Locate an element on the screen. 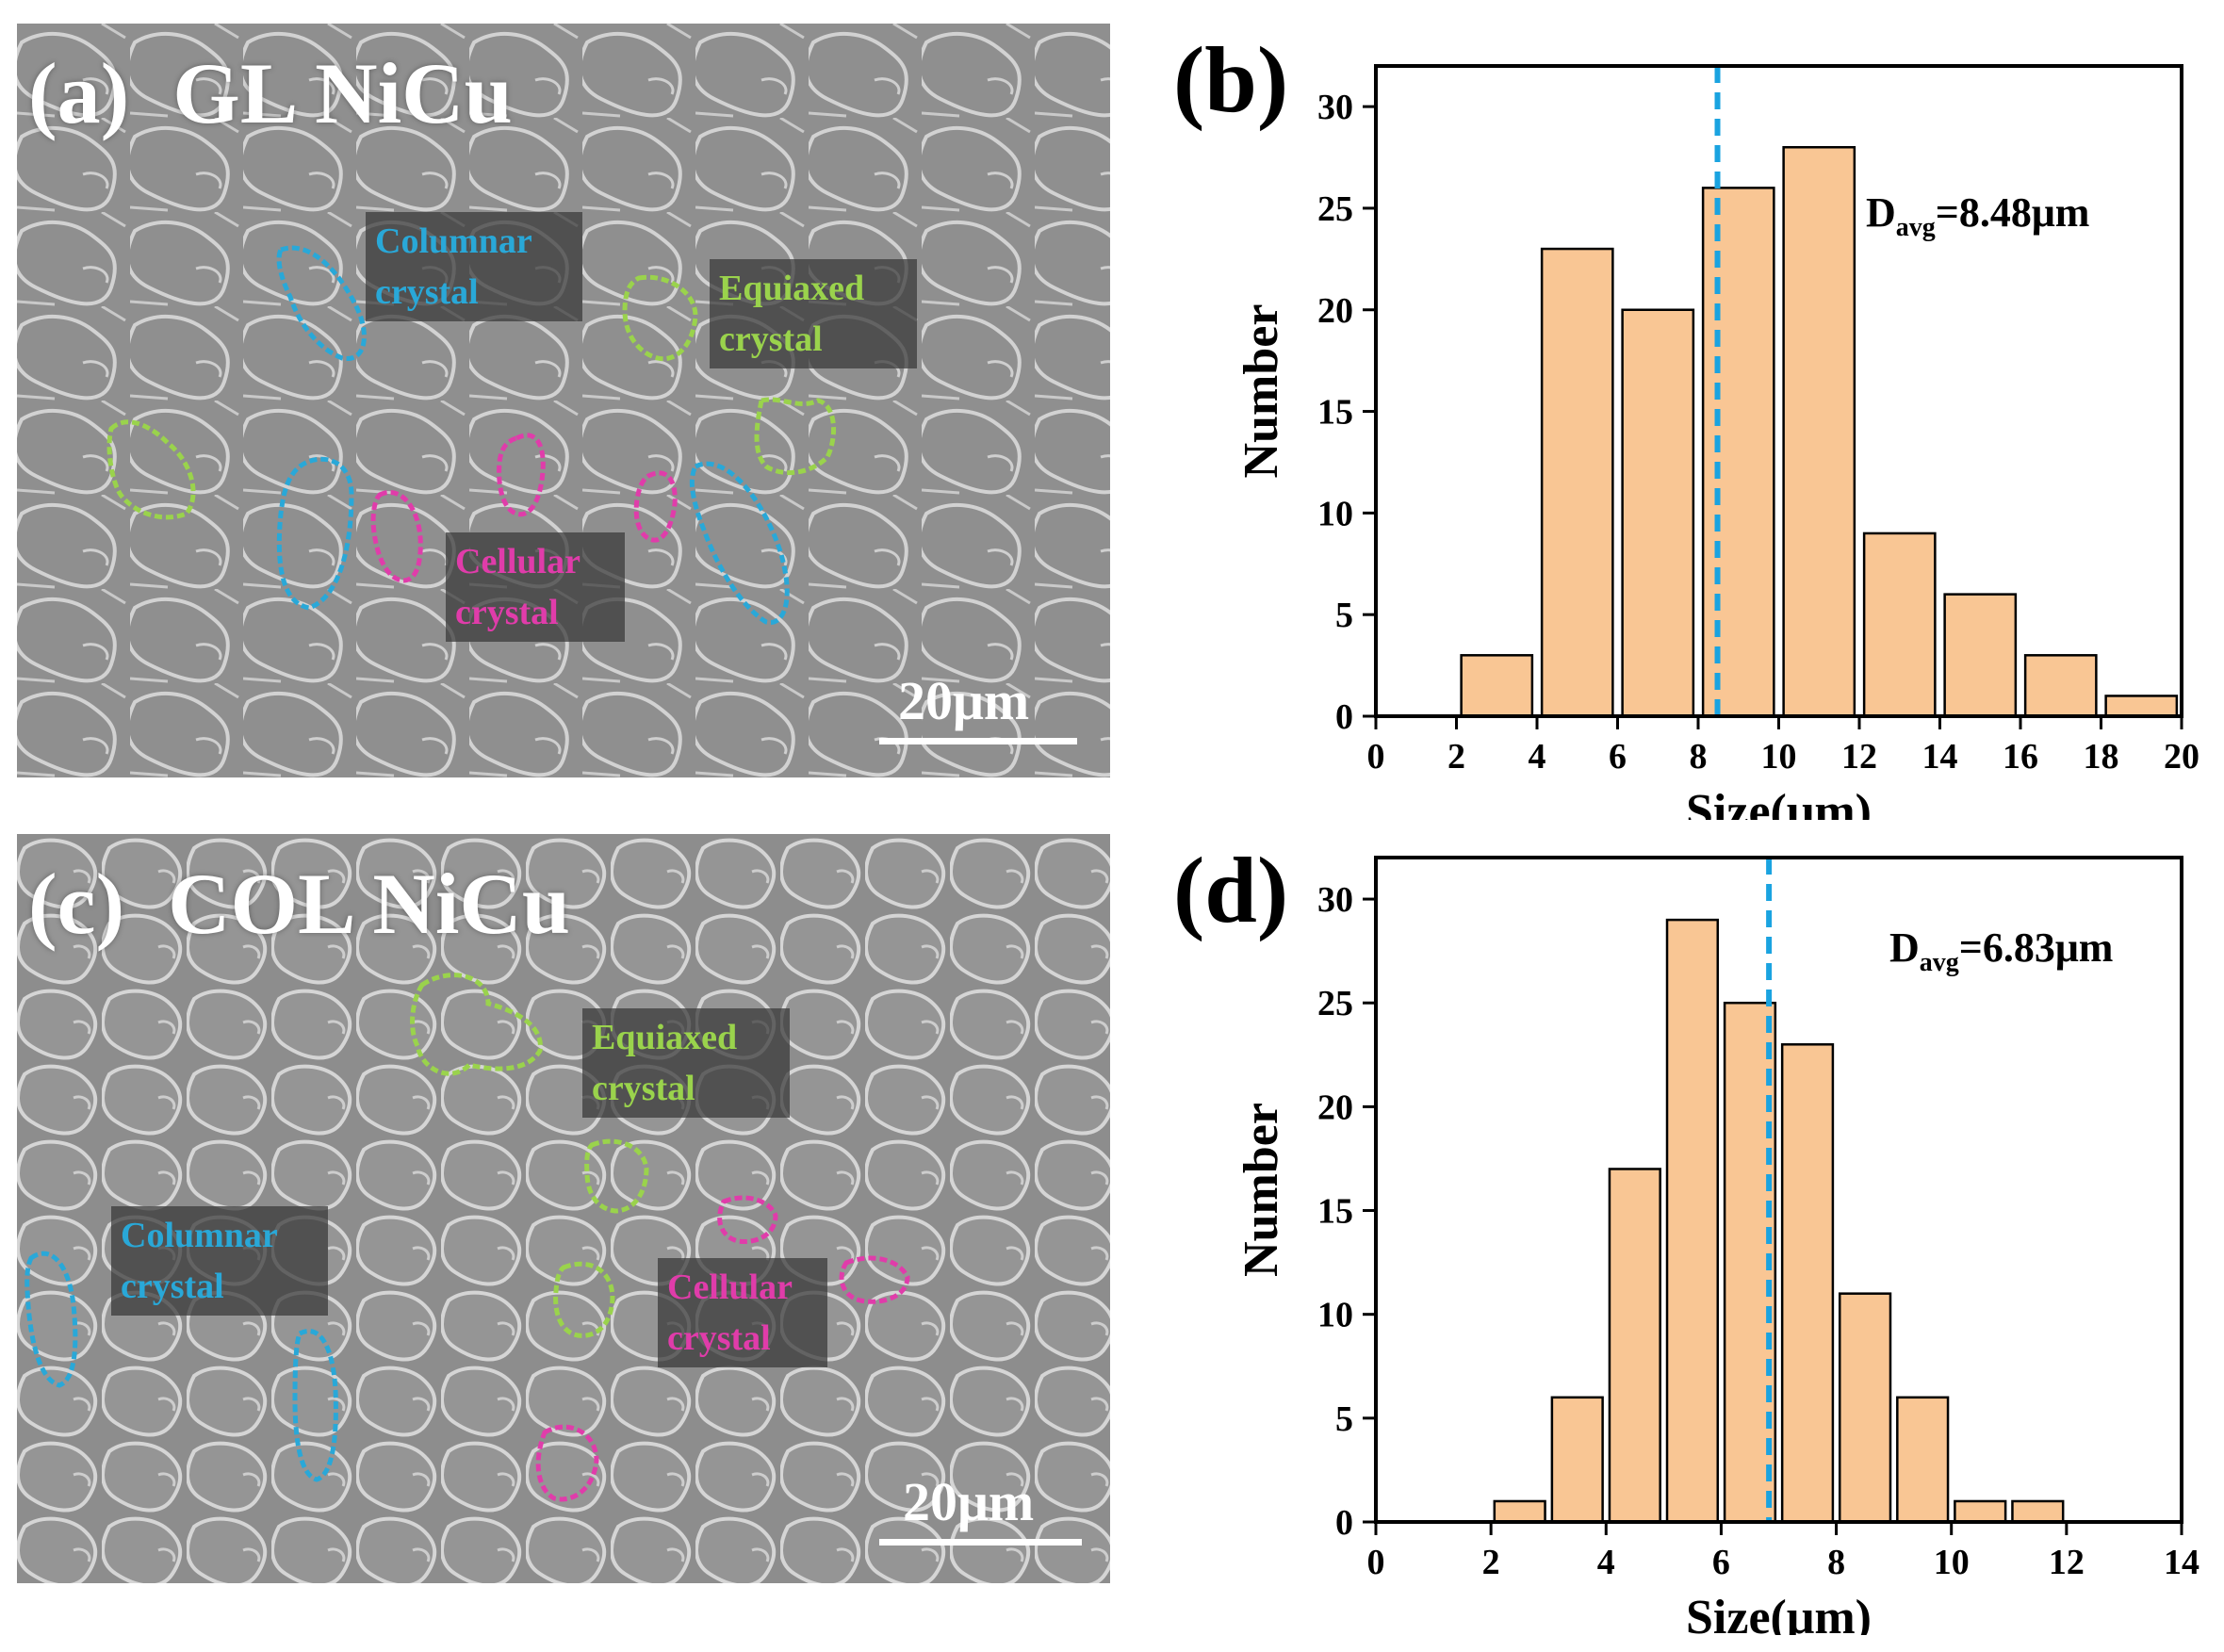 This screenshot has height=1652, width=2224. x-tick-label: 20 is located at coordinates (2182, 757).